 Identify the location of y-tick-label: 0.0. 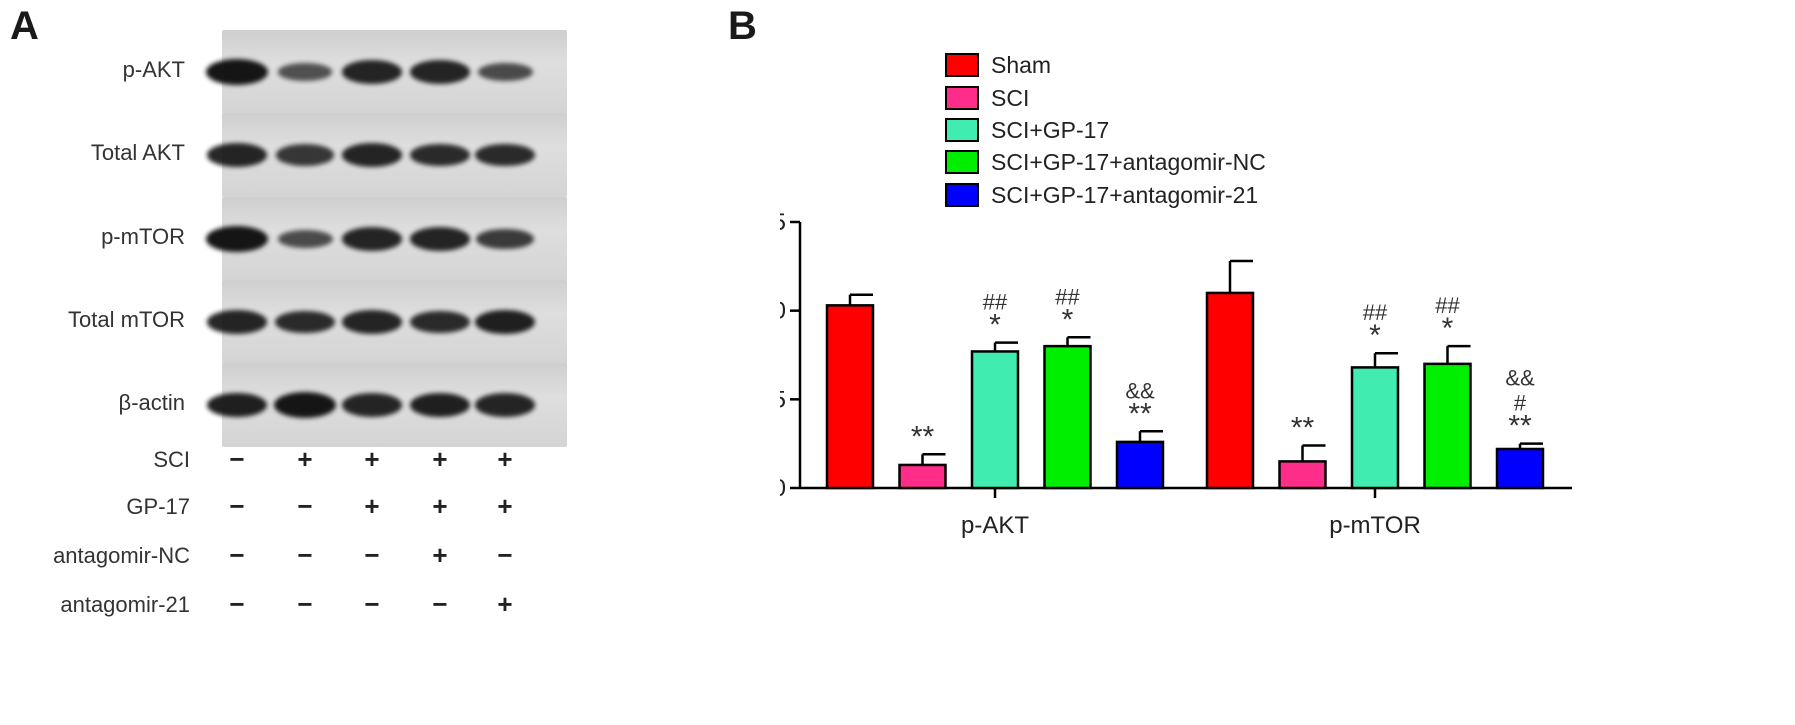
(783, 488).